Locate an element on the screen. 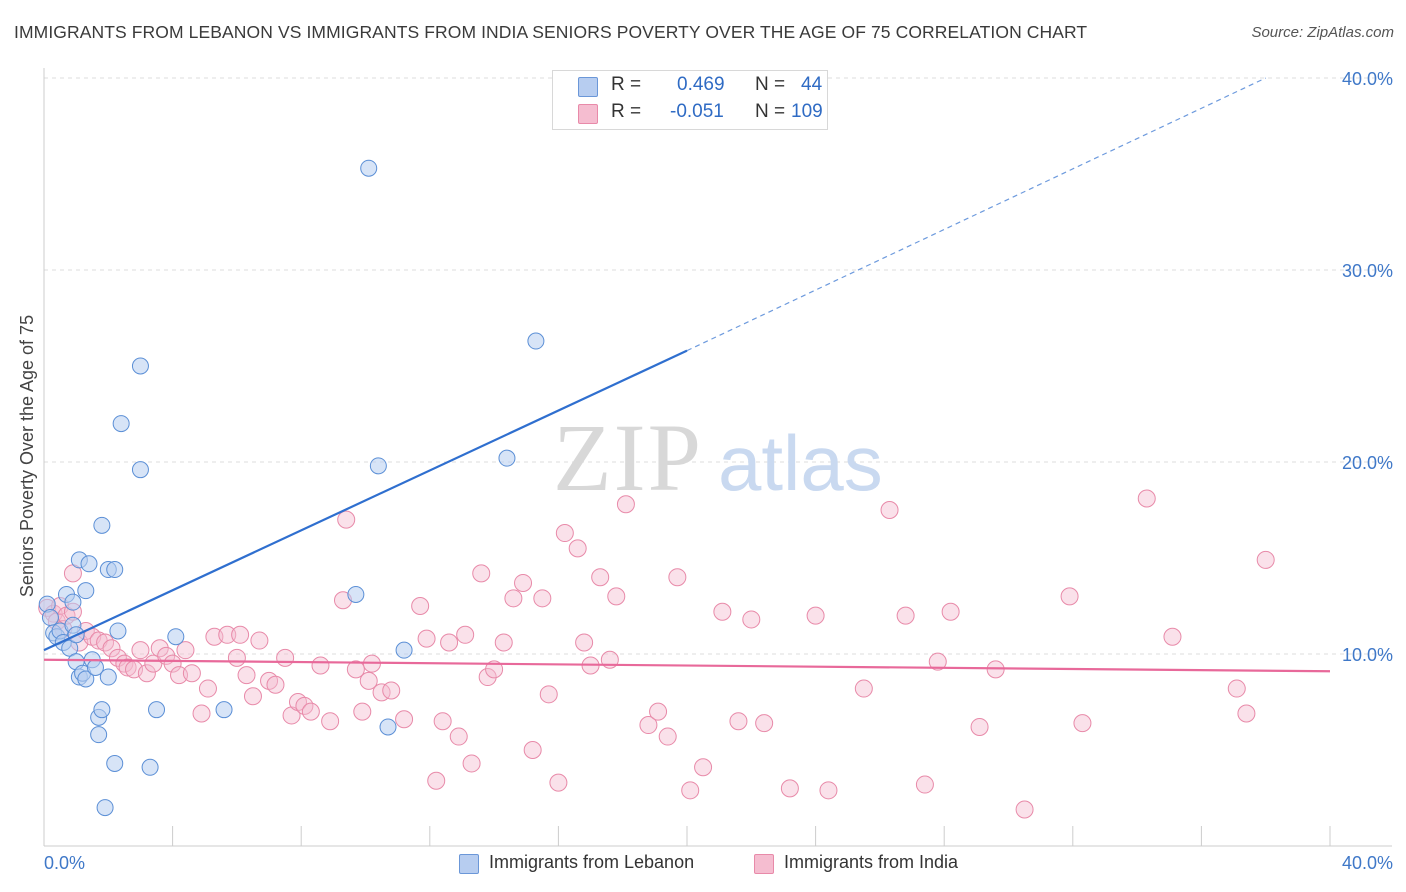 This screenshot has height=892, width=1406. legend-label: Immigrants from India is located at coordinates (871, 862).